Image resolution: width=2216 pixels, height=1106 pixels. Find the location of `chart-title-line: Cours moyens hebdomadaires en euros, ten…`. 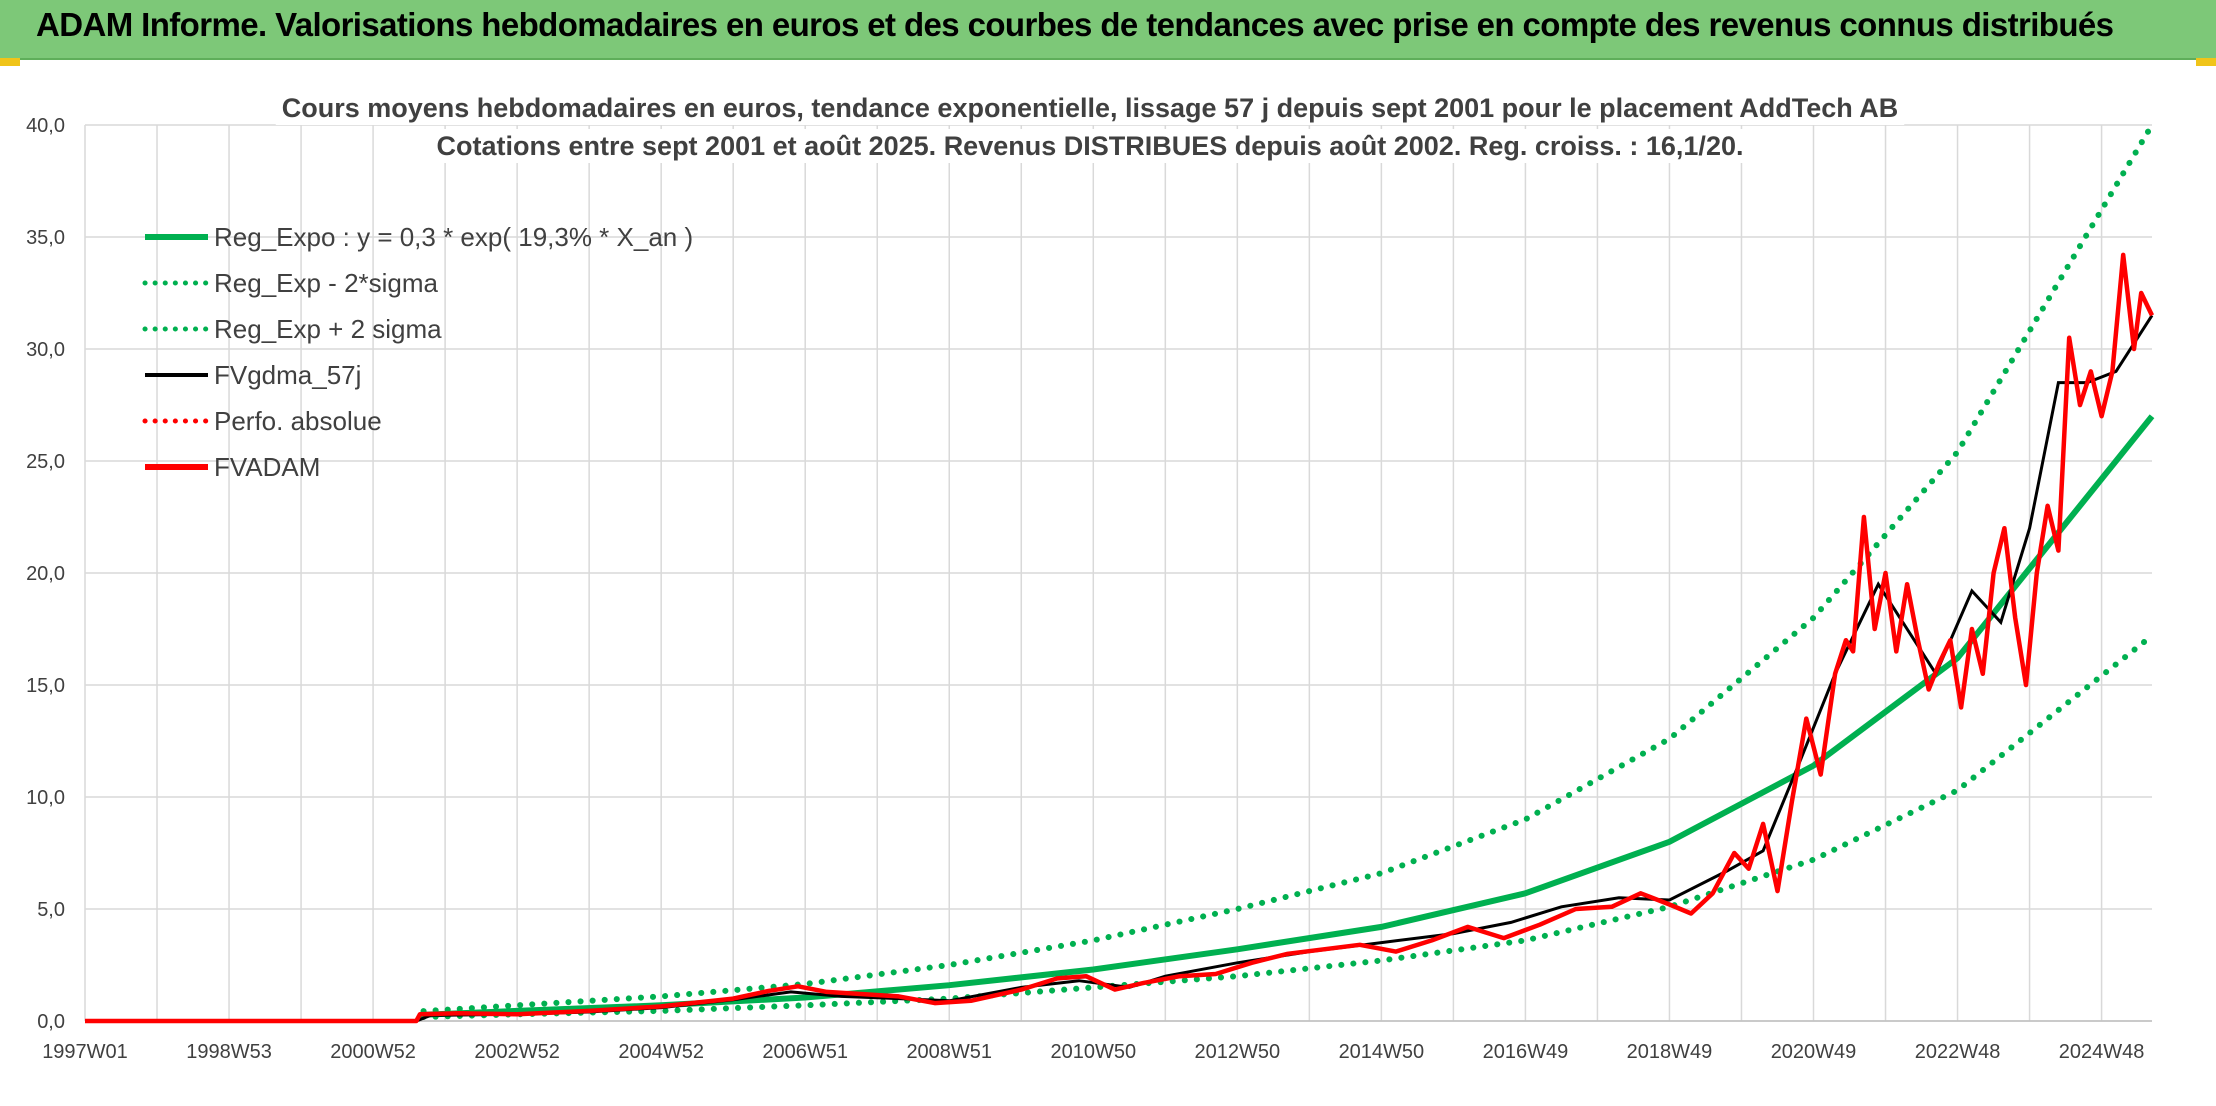

chart-title-line: Cours moyens hebdomadaires en euros, ten… is located at coordinates (1090, 108).